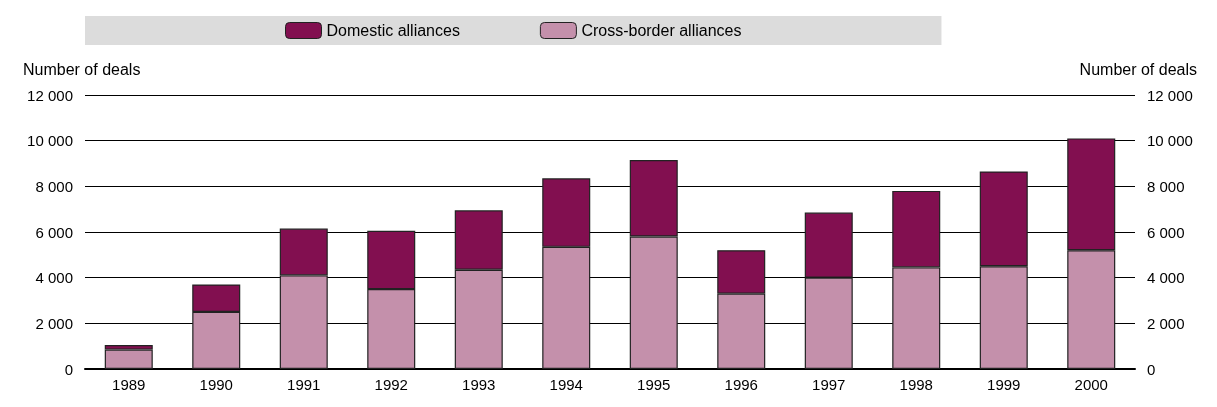  What do you see at coordinates (566, 384) in the screenshot?
I see `x-tick-label: 1994` at bounding box center [566, 384].